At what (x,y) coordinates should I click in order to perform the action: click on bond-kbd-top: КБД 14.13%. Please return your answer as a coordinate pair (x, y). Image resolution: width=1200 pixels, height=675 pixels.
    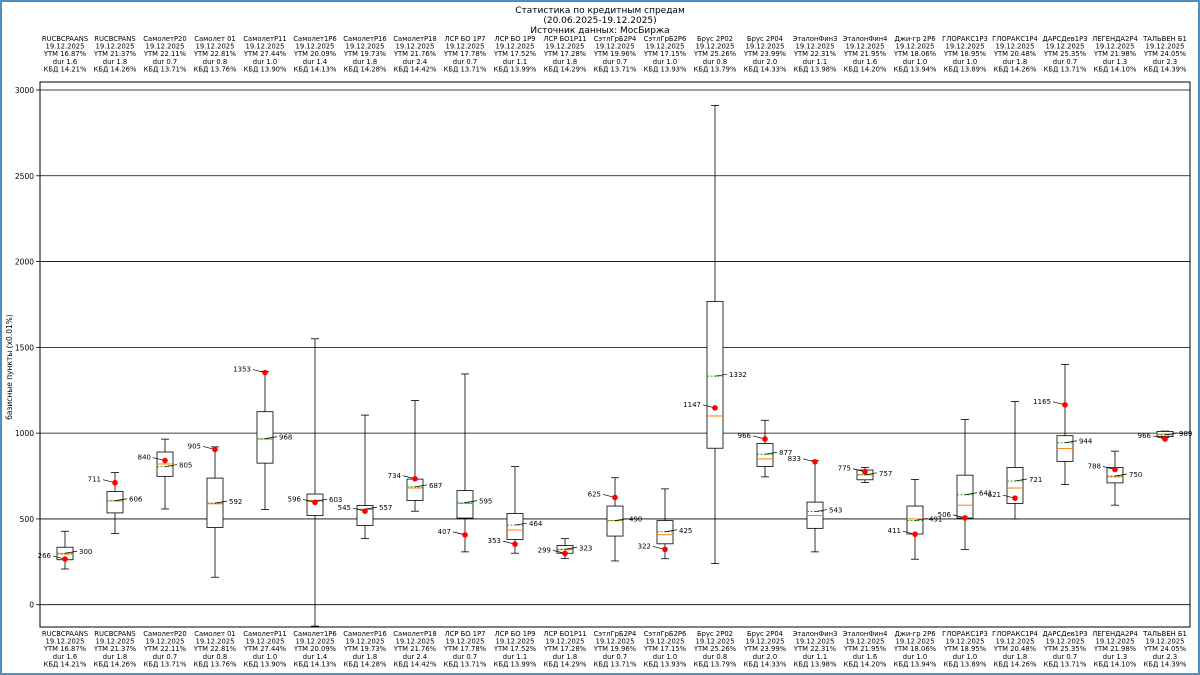
    Looking at the image, I should click on (315, 69).